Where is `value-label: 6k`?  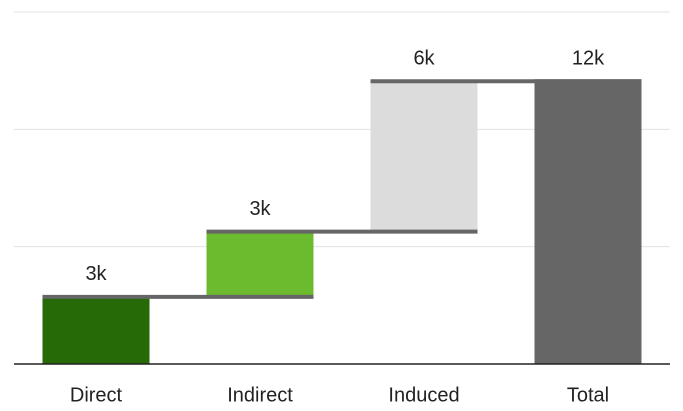 value-label: 6k is located at coordinates (424, 59).